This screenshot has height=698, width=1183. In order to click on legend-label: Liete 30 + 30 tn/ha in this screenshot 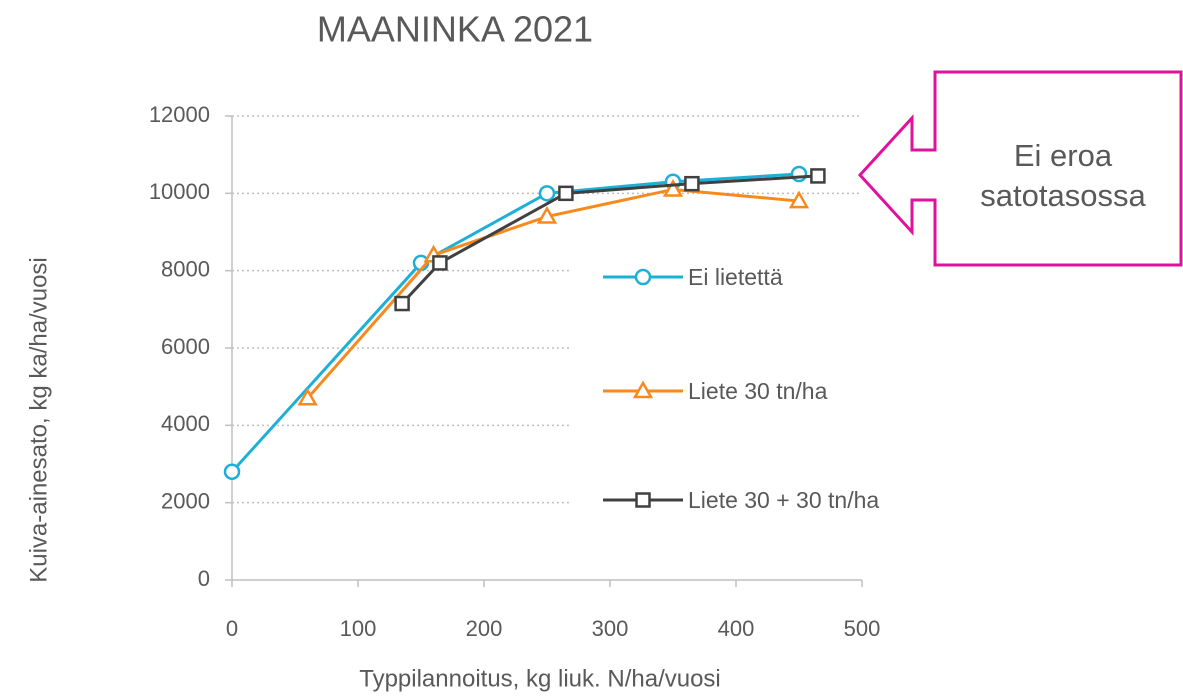, I will do `click(784, 500)`.